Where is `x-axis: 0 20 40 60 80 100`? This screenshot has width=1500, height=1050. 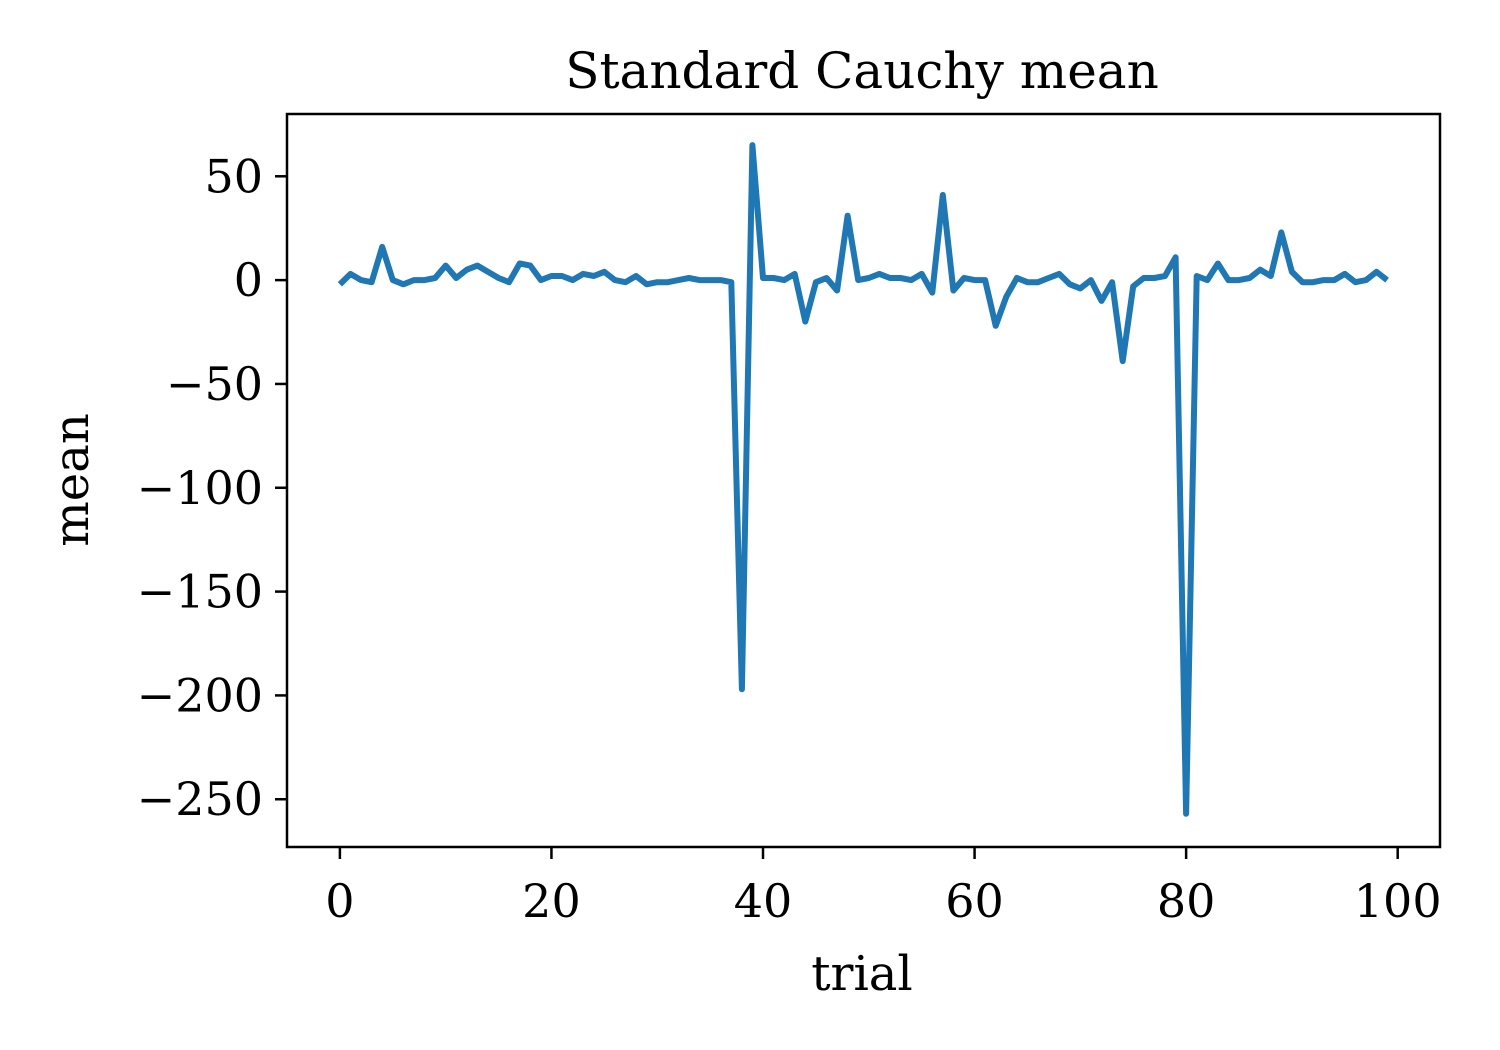
x-axis: 0 20 40 60 80 100 is located at coordinates (883, 887).